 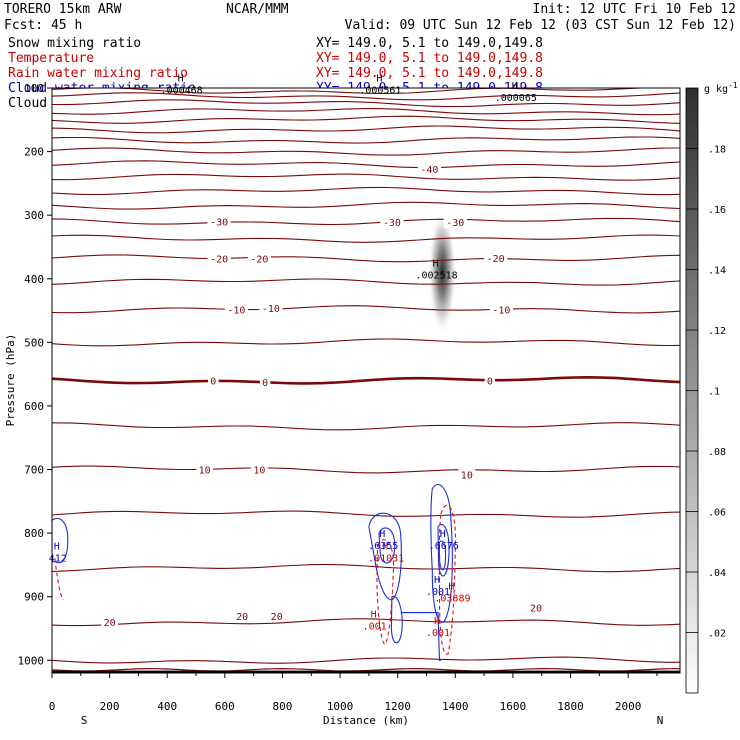 I want to click on x-tick-label: 1600, so click(x=513, y=706).